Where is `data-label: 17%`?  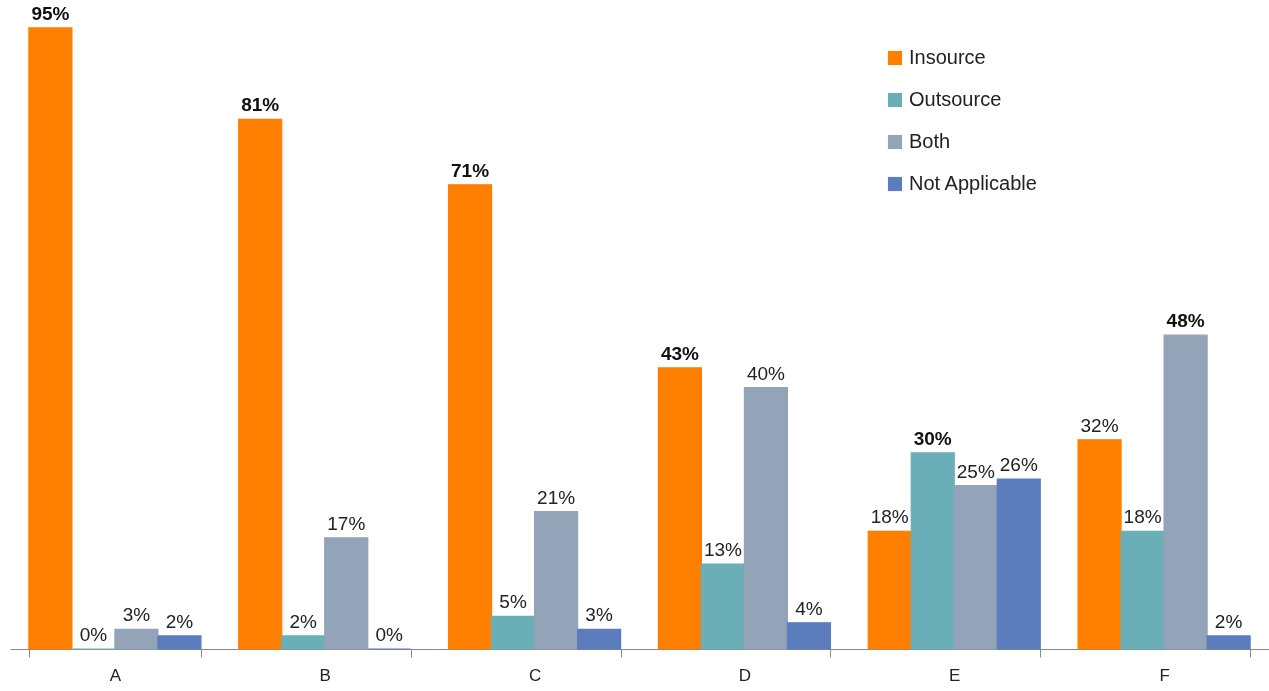
data-label: 17% is located at coordinates (346, 523).